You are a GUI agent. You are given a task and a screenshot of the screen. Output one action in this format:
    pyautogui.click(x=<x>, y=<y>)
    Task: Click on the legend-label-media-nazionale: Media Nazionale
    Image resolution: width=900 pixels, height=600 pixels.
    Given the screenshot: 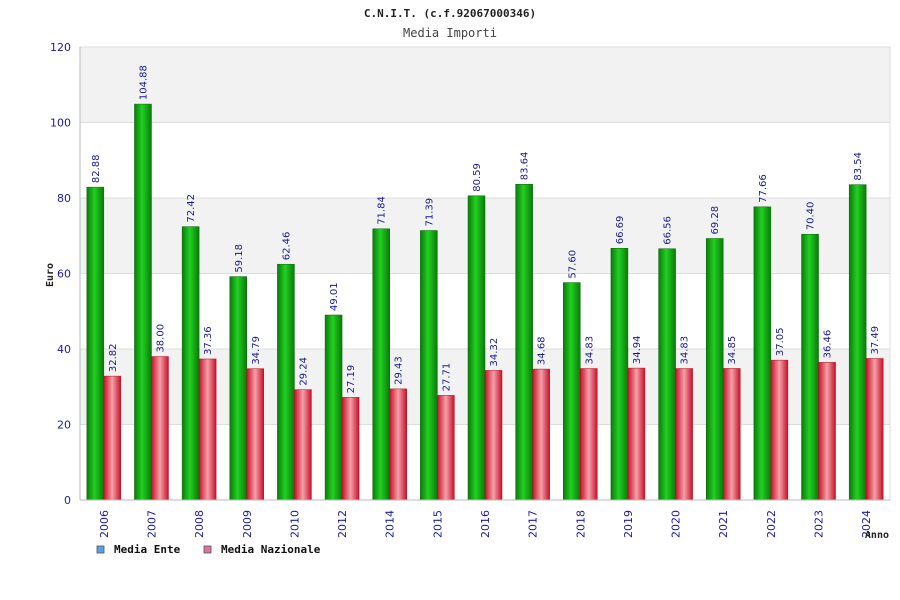 What is the action you would take?
    pyautogui.click(x=271, y=549)
    